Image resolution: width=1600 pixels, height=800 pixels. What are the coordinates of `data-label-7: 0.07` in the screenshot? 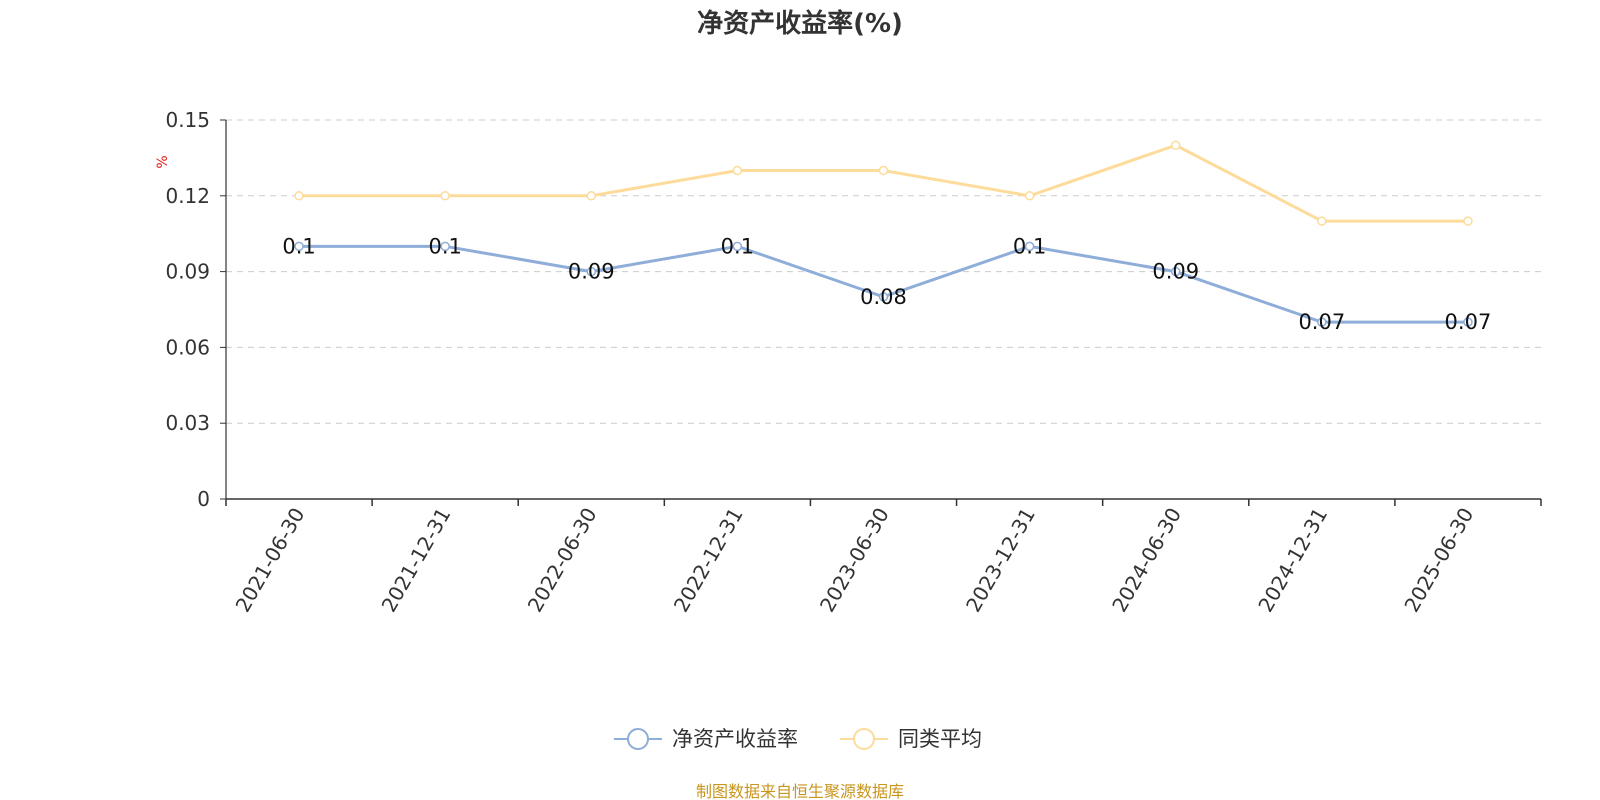 It's located at (1321, 322).